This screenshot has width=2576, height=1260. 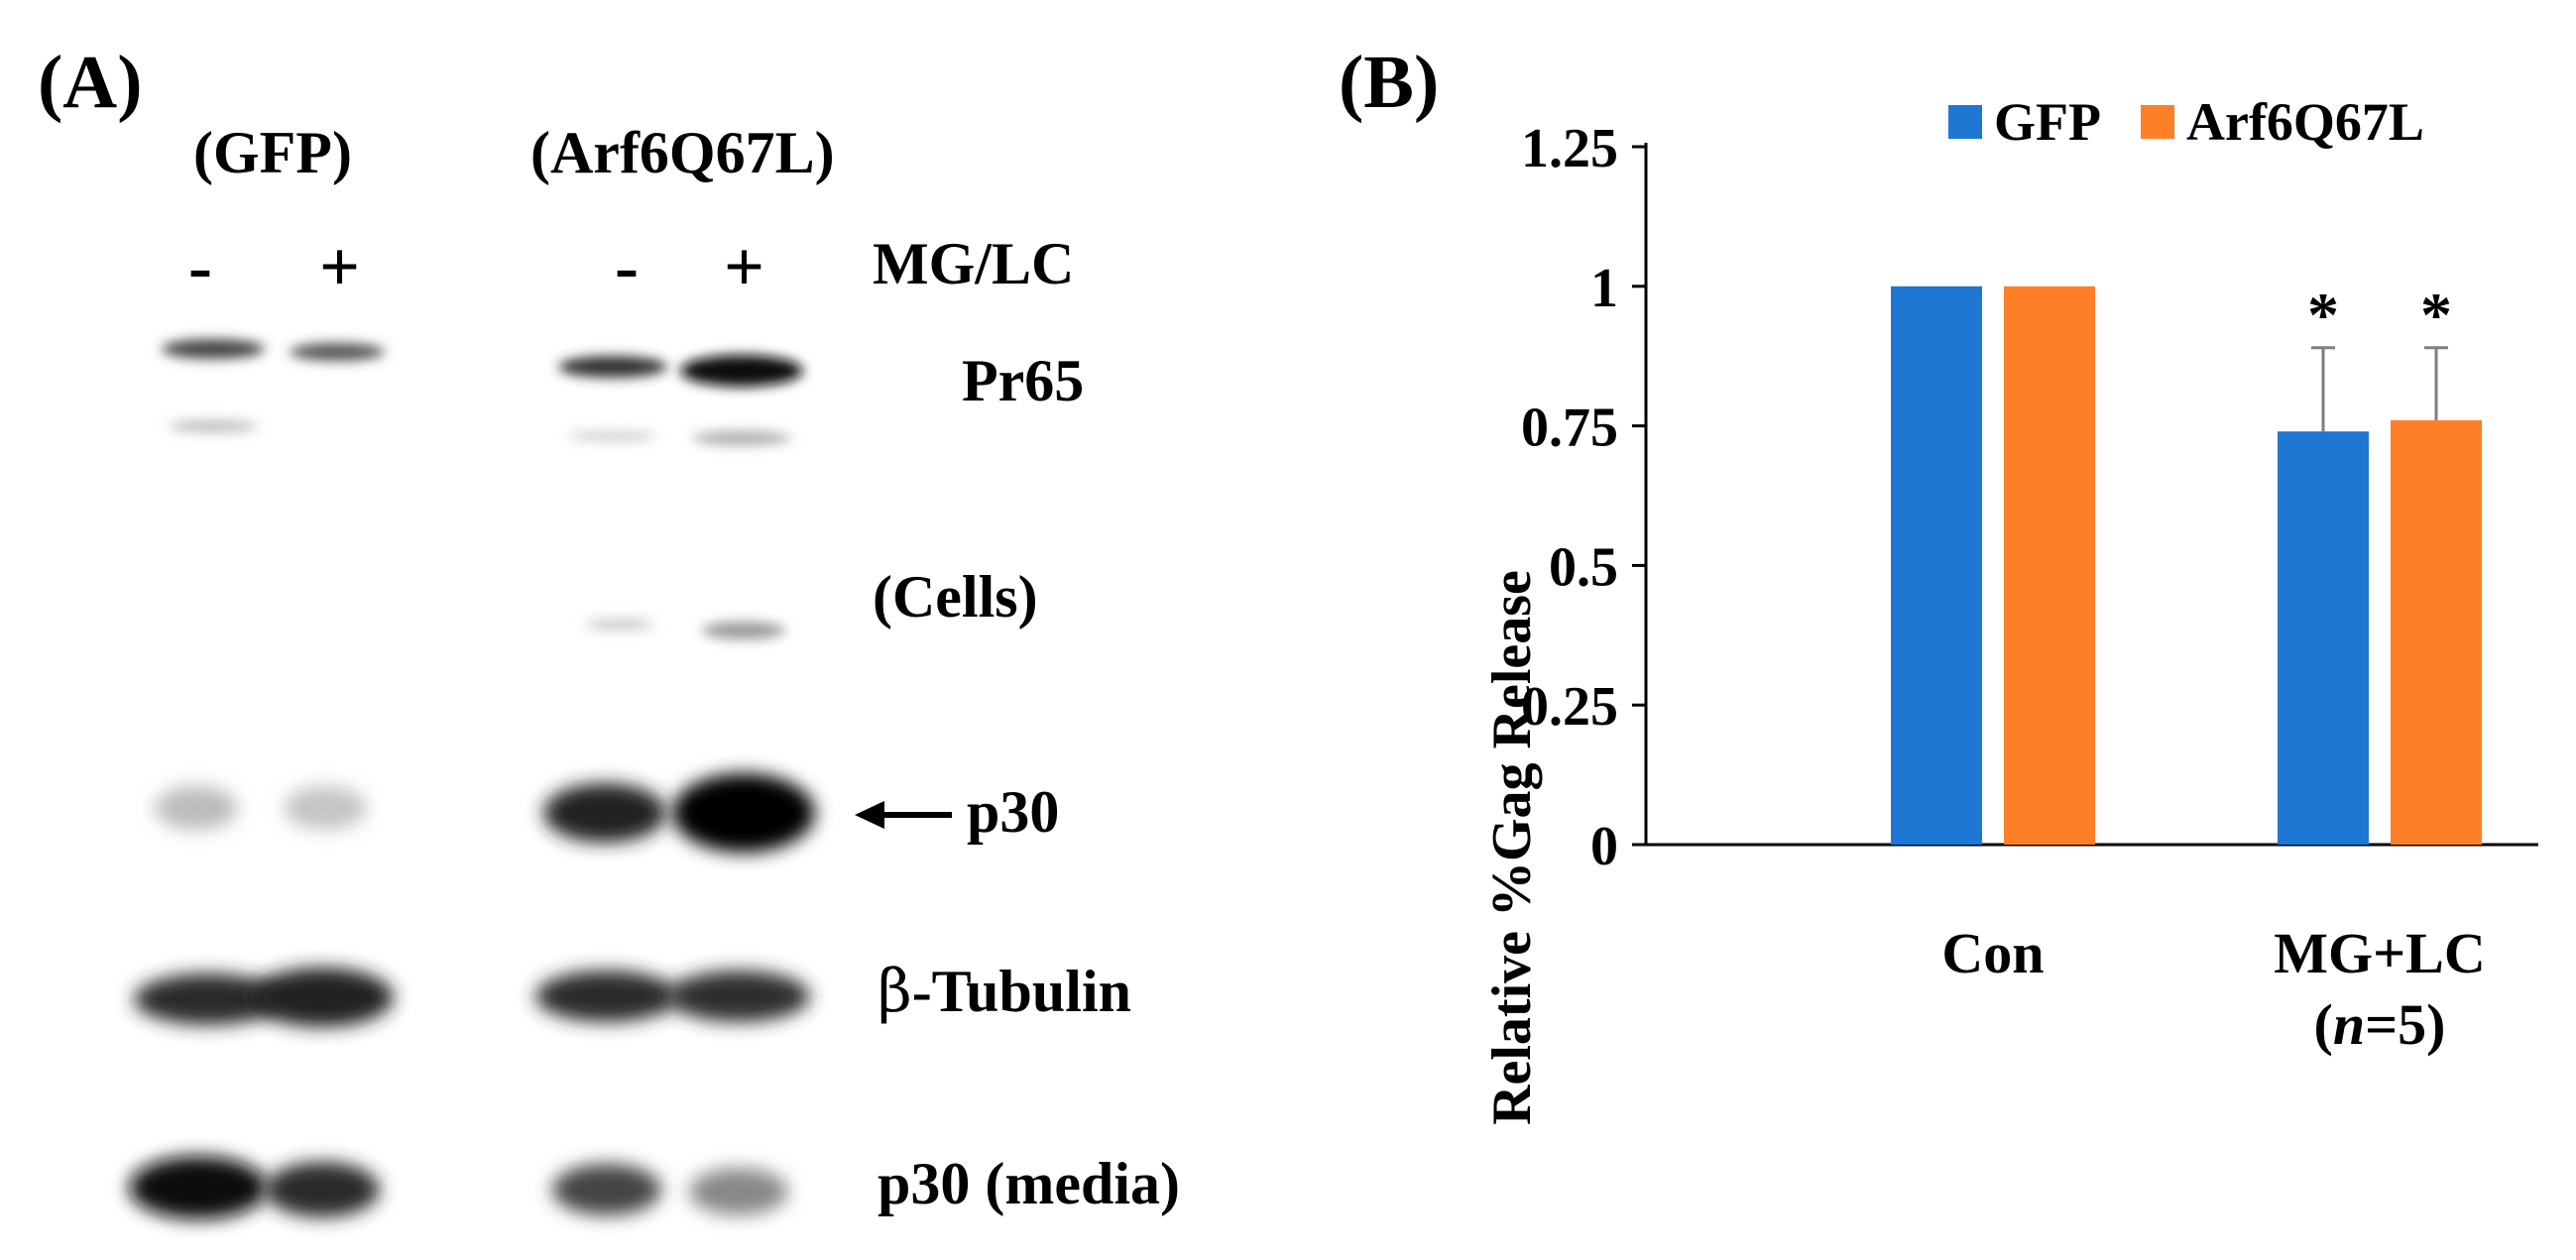 What do you see at coordinates (2349, 1024) in the screenshot?
I see `note-n: n` at bounding box center [2349, 1024].